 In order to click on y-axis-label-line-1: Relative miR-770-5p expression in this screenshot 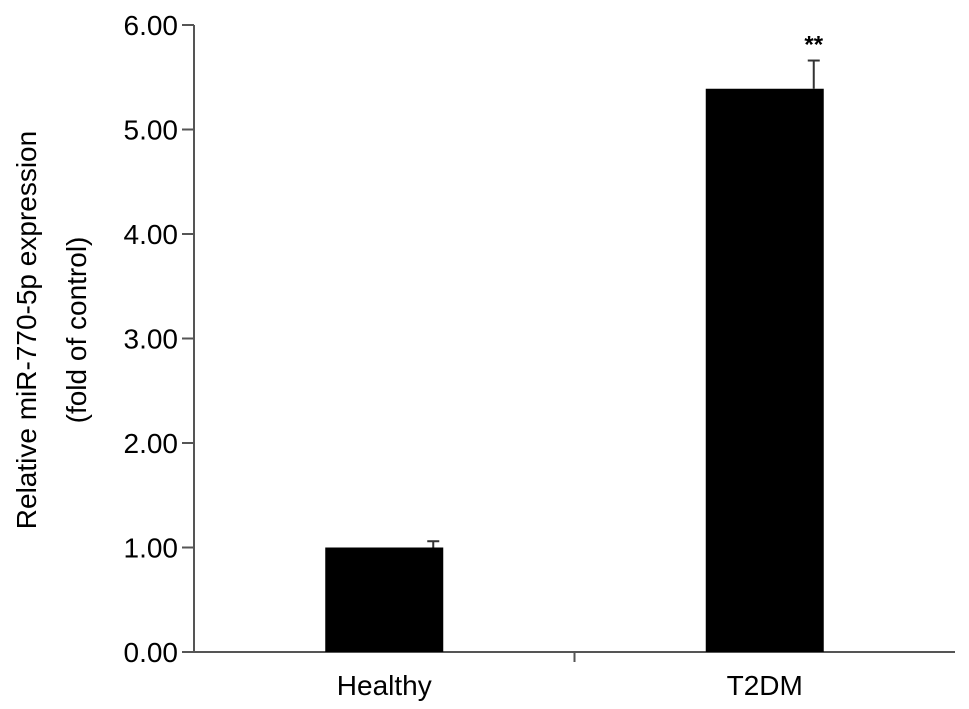, I will do `click(26, 330)`.